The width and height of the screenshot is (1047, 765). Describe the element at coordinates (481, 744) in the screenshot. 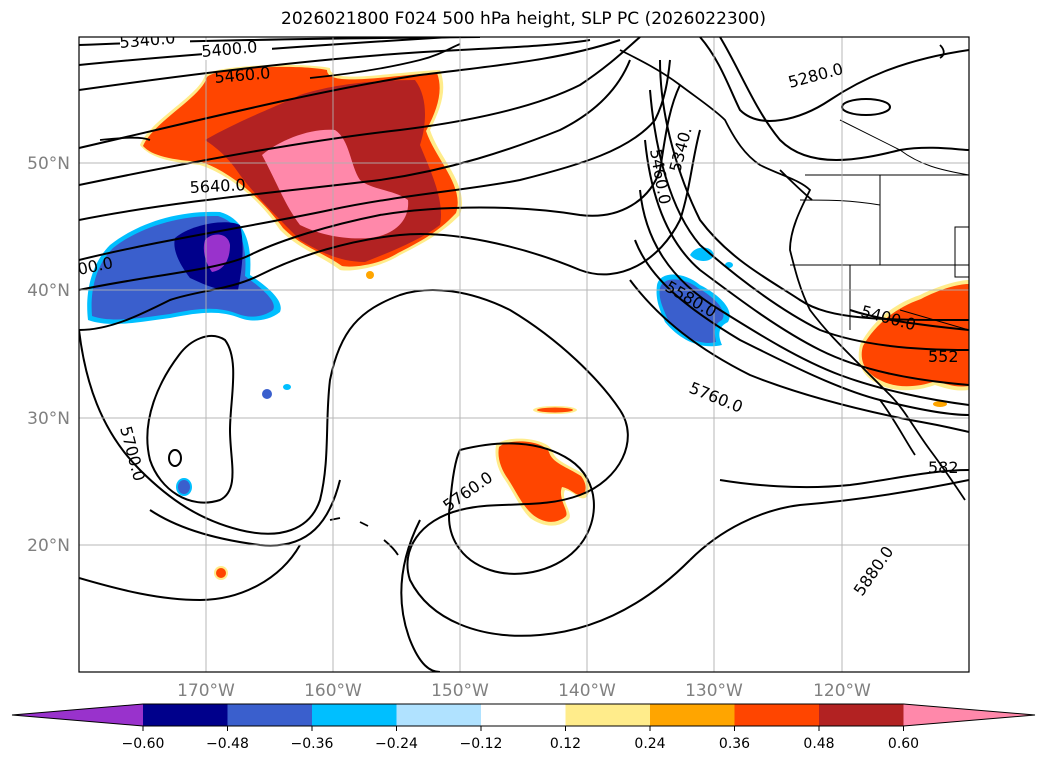

I see `colorbar-tick-label: −0.12` at that location.